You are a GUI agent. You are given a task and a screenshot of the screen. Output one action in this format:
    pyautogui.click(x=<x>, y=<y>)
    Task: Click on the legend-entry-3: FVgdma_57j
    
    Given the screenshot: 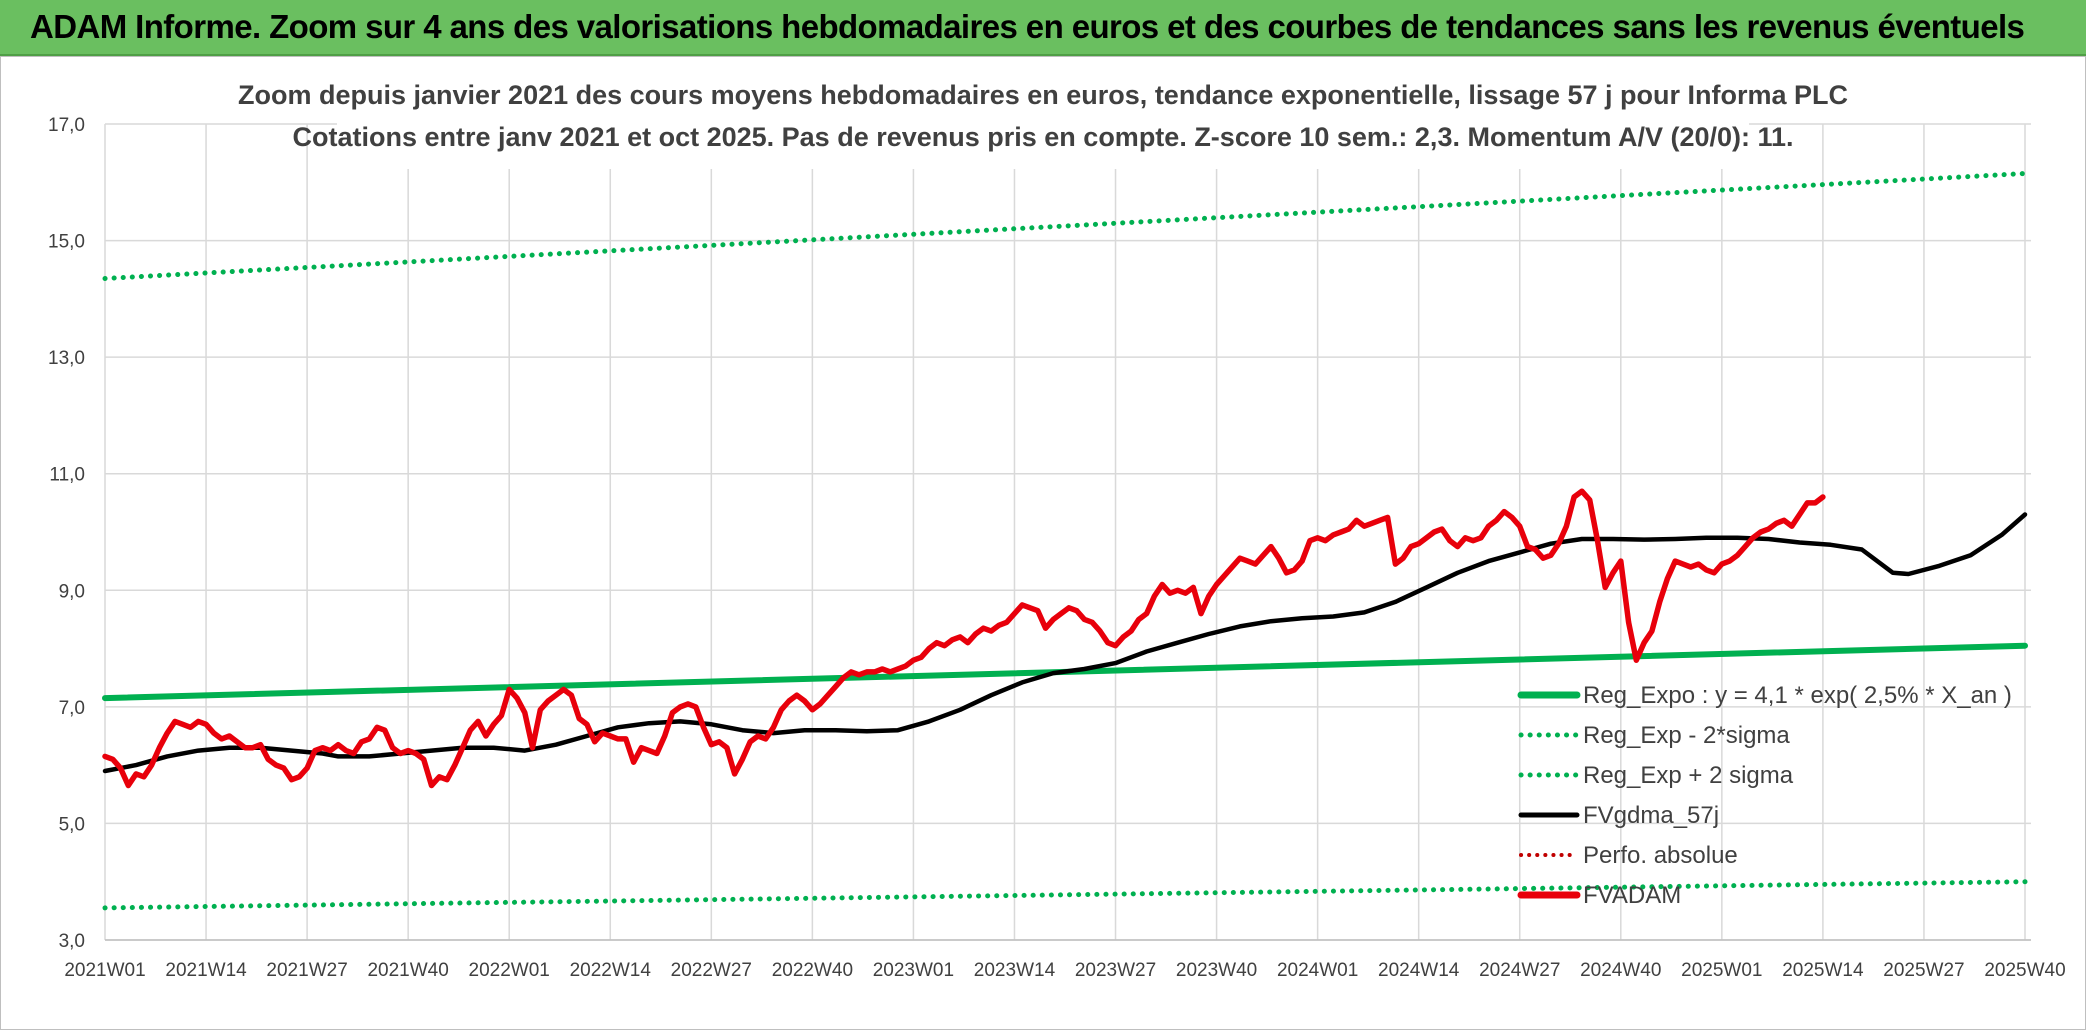 What is the action you would take?
    pyautogui.click(x=1651, y=815)
    